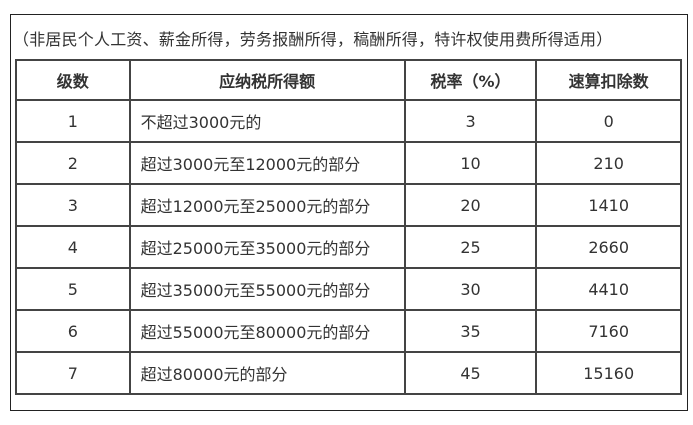 The height and width of the screenshot is (425, 693). Describe the element at coordinates (73, 331) in the screenshot. I see `cell-level: 6` at that location.